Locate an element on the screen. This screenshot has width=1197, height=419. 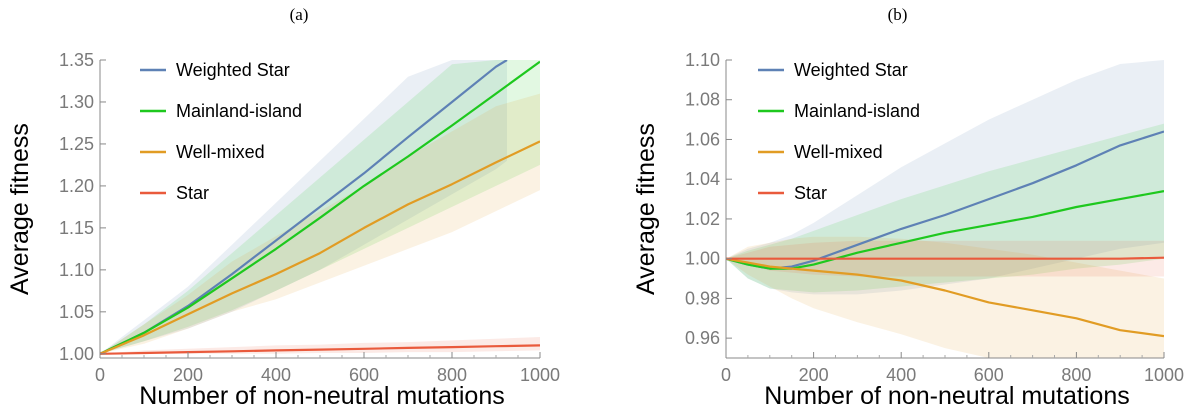
panel-label-a: (a) is located at coordinates (299, 14).